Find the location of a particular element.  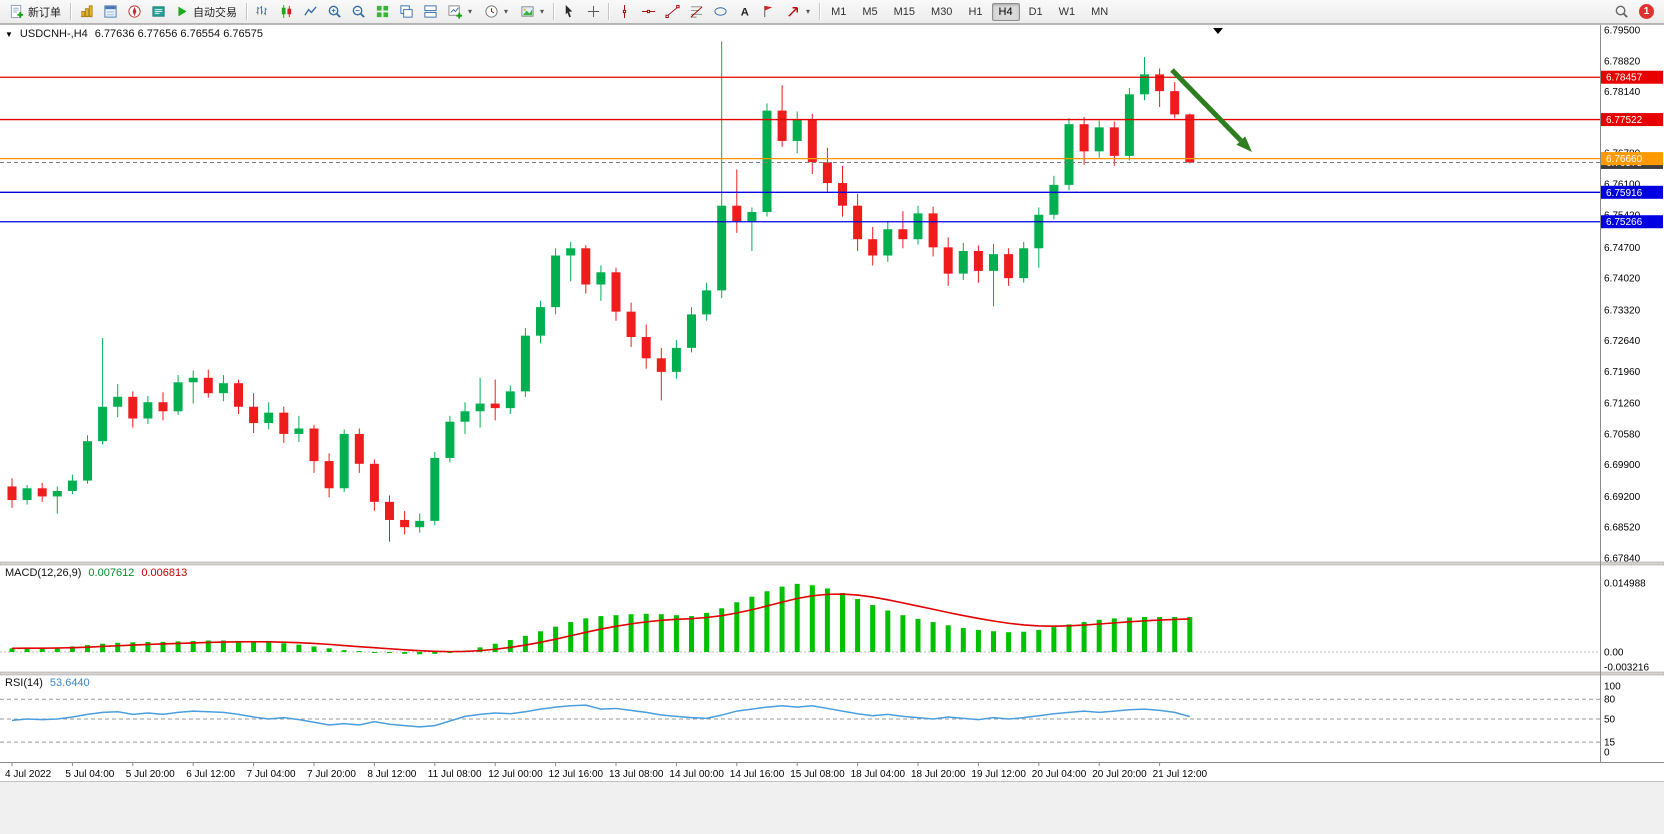

search-icon is located at coordinates (1621, 11).